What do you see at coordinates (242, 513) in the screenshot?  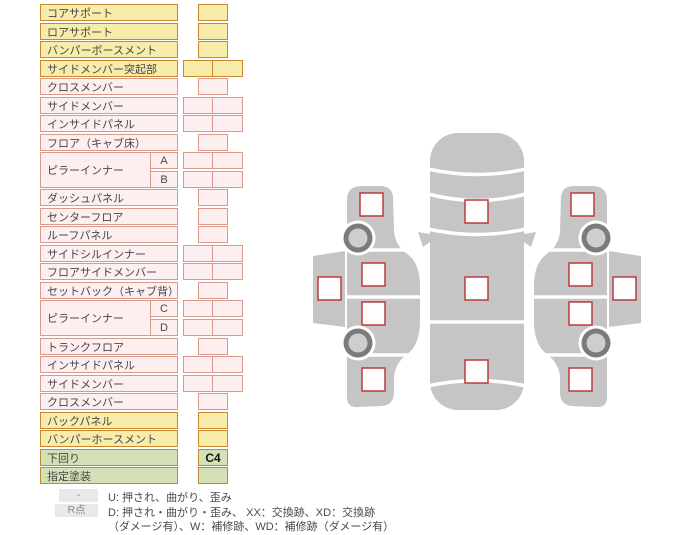 I see `legend-text-d-xx-xd: D: 押され・曲がり・歪み、 XX：交換跡、XD：交換跡` at bounding box center [242, 513].